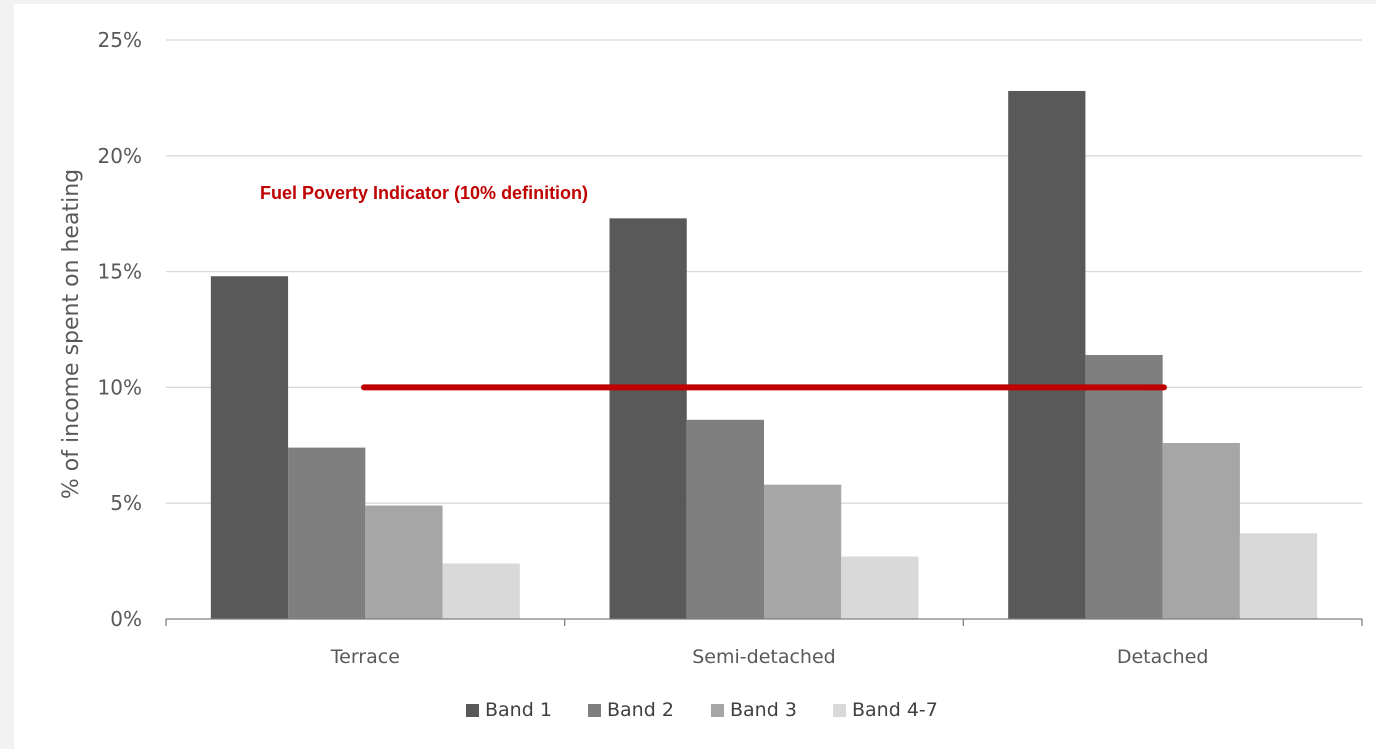 This screenshot has width=1376, height=749. I want to click on legend: Band 1 Band 2 Band 3 Band 4-7, so click(702, 710).